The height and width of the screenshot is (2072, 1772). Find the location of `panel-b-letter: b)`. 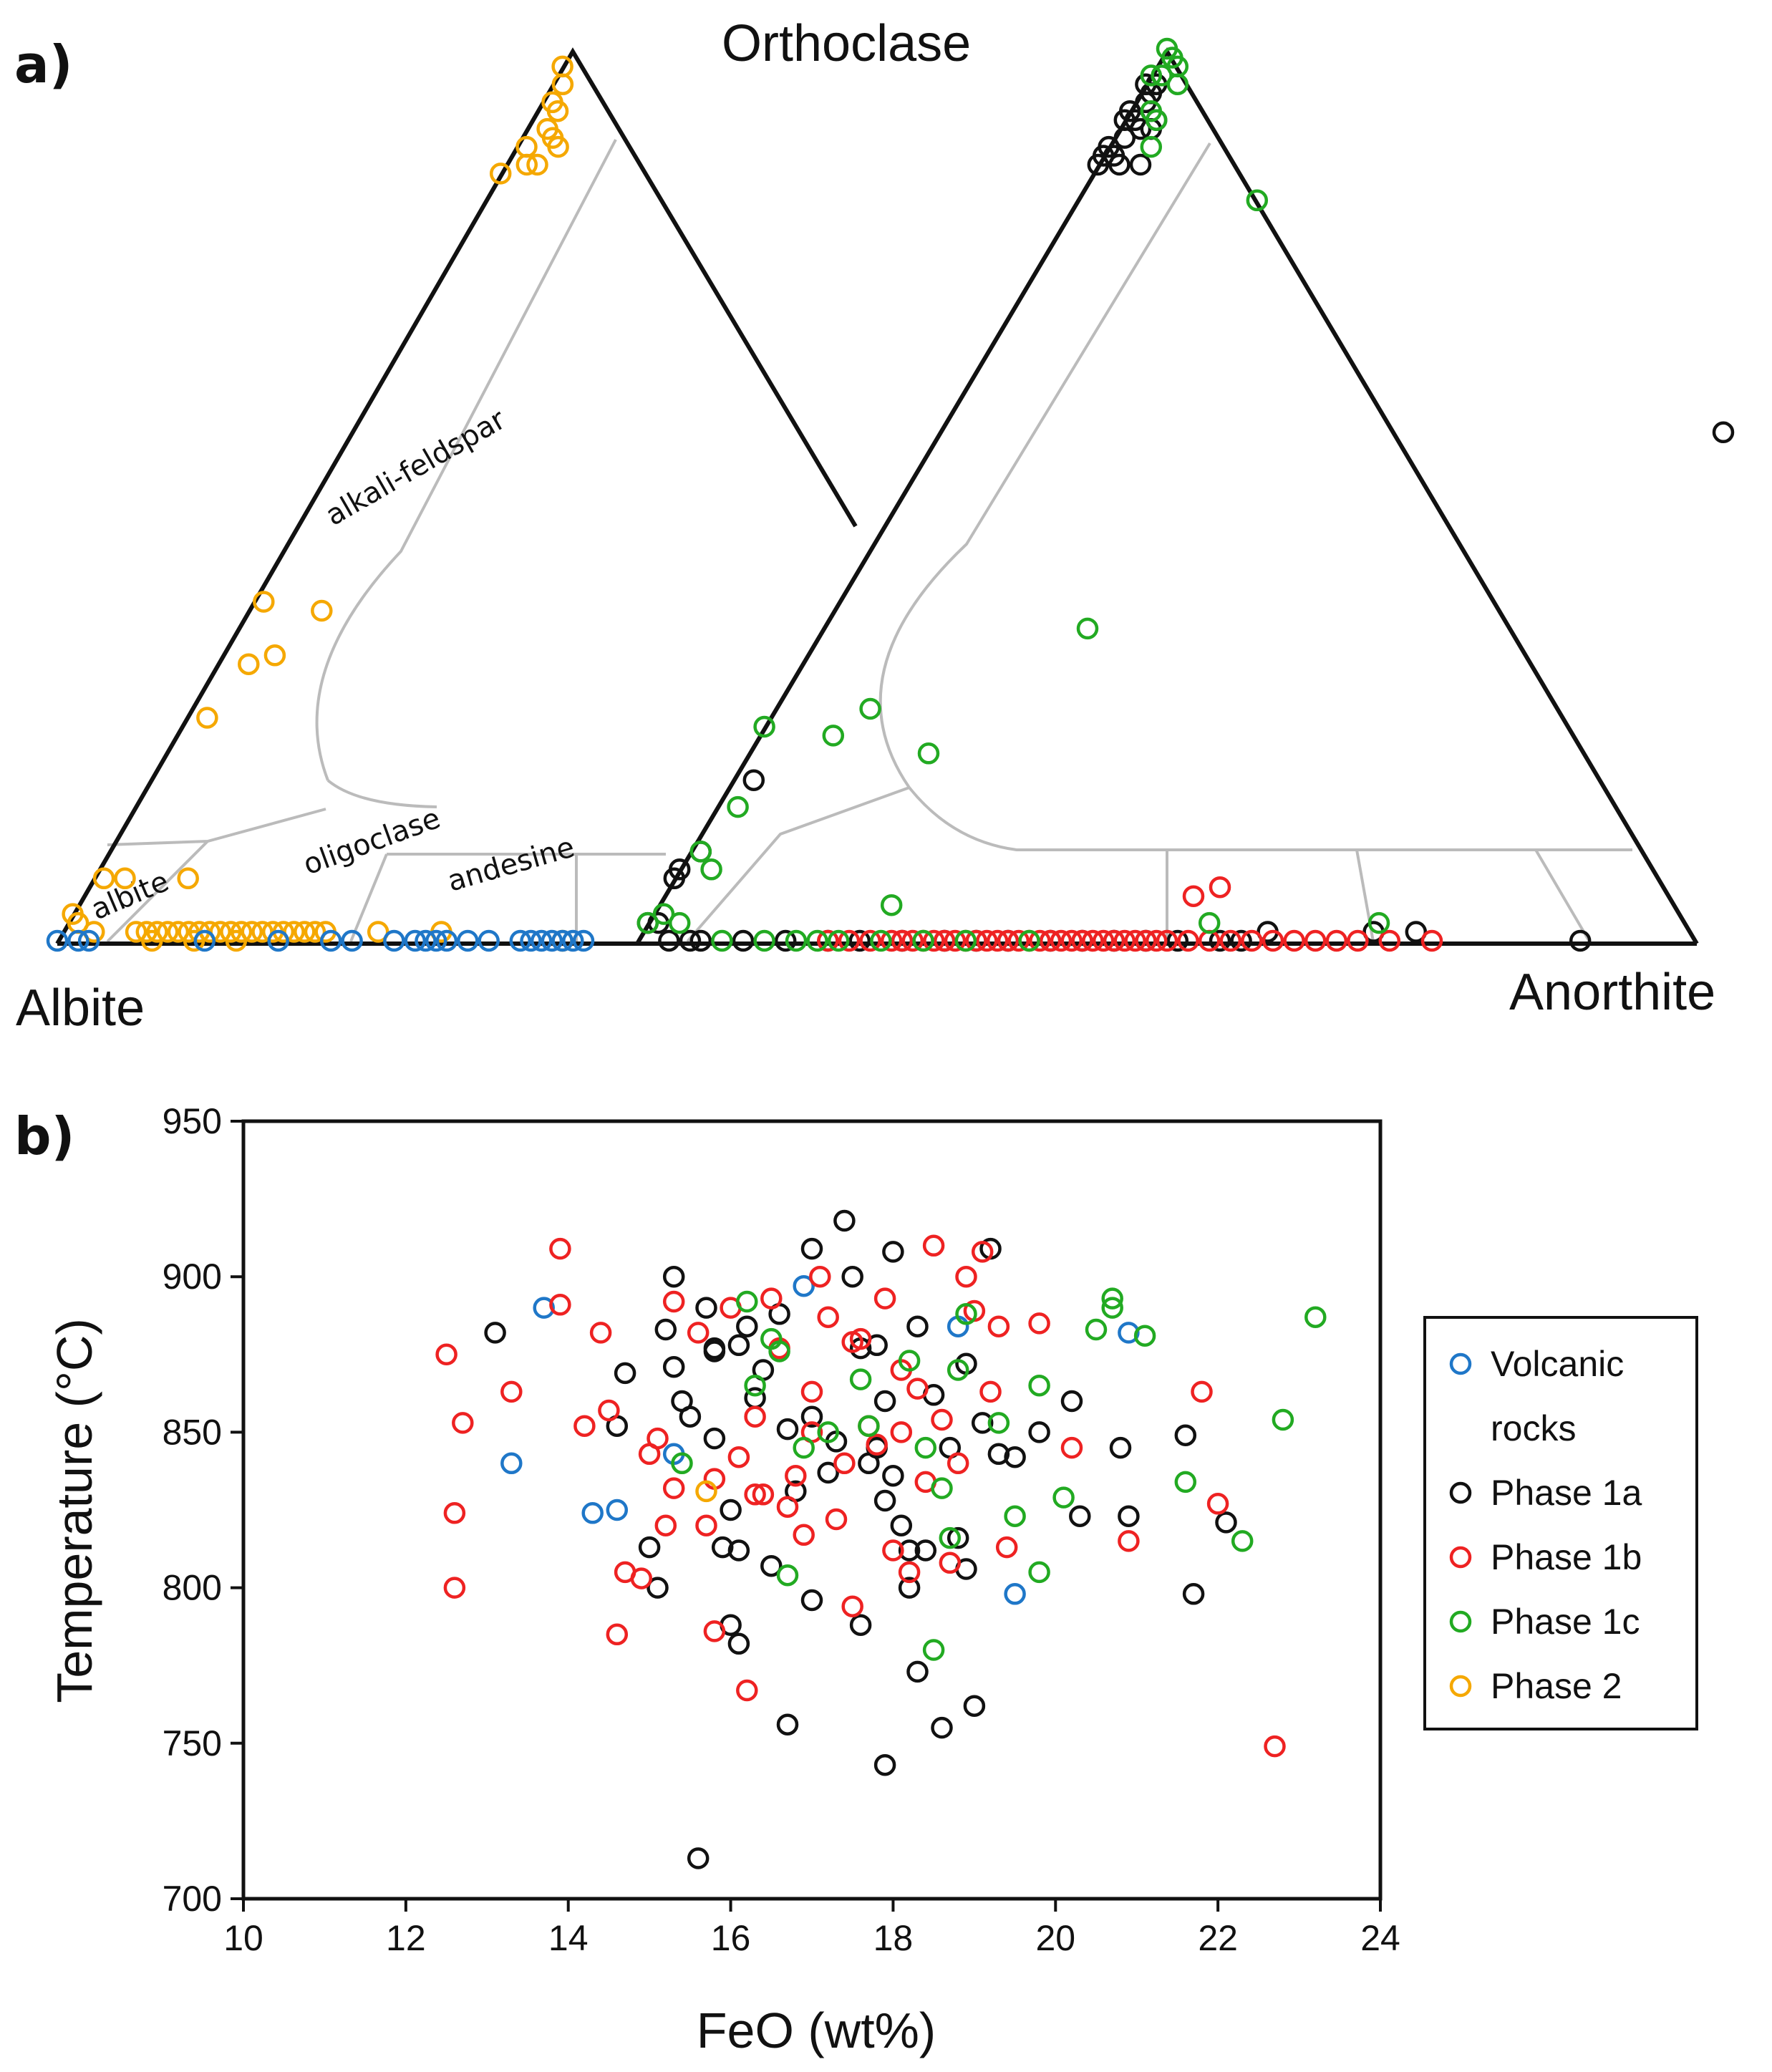

panel-b-letter: b) is located at coordinates (44, 1136).